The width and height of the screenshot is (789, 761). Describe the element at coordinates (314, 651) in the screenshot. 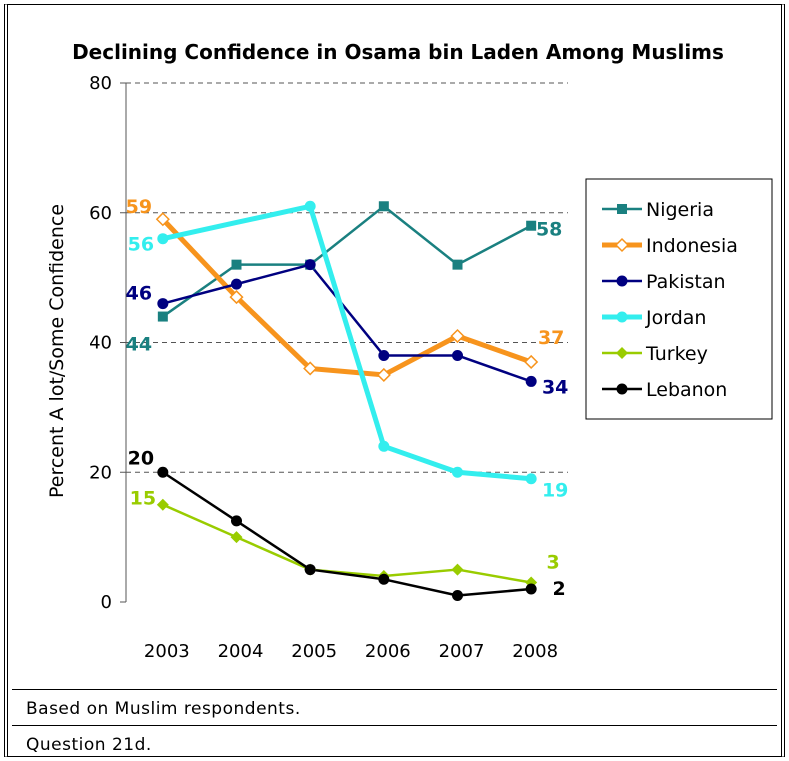

I see `x-tick-label: 2005` at that location.